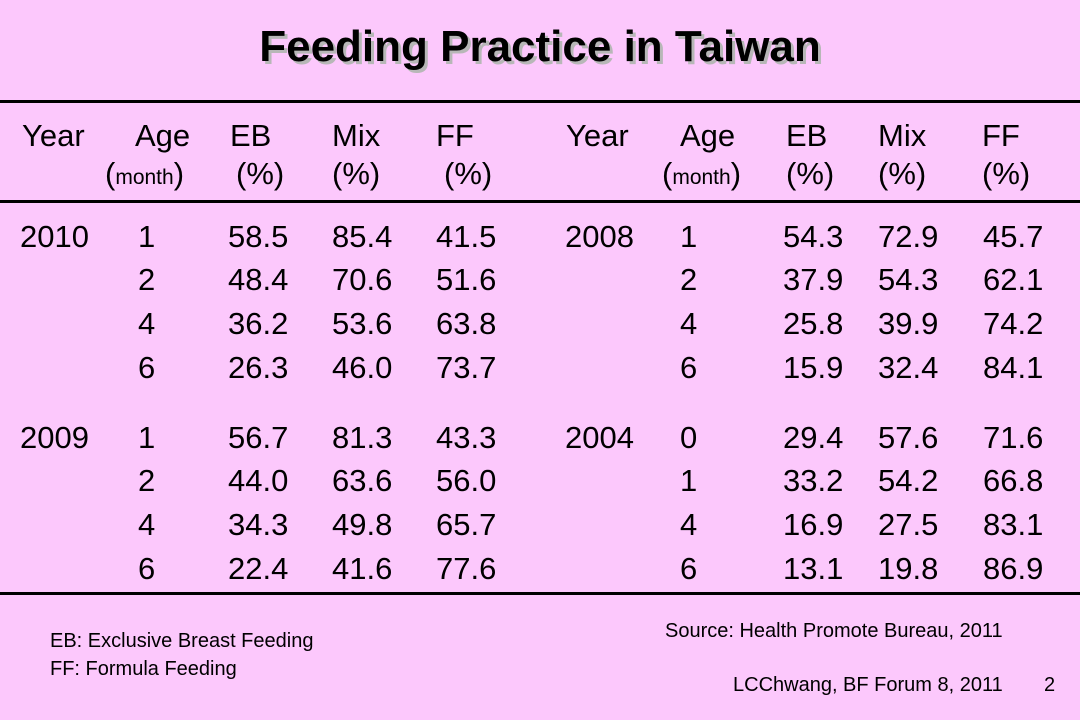 Image resolution: width=1080 pixels, height=720 pixels. I want to click on cell-ff: 56.0, so click(466, 480).